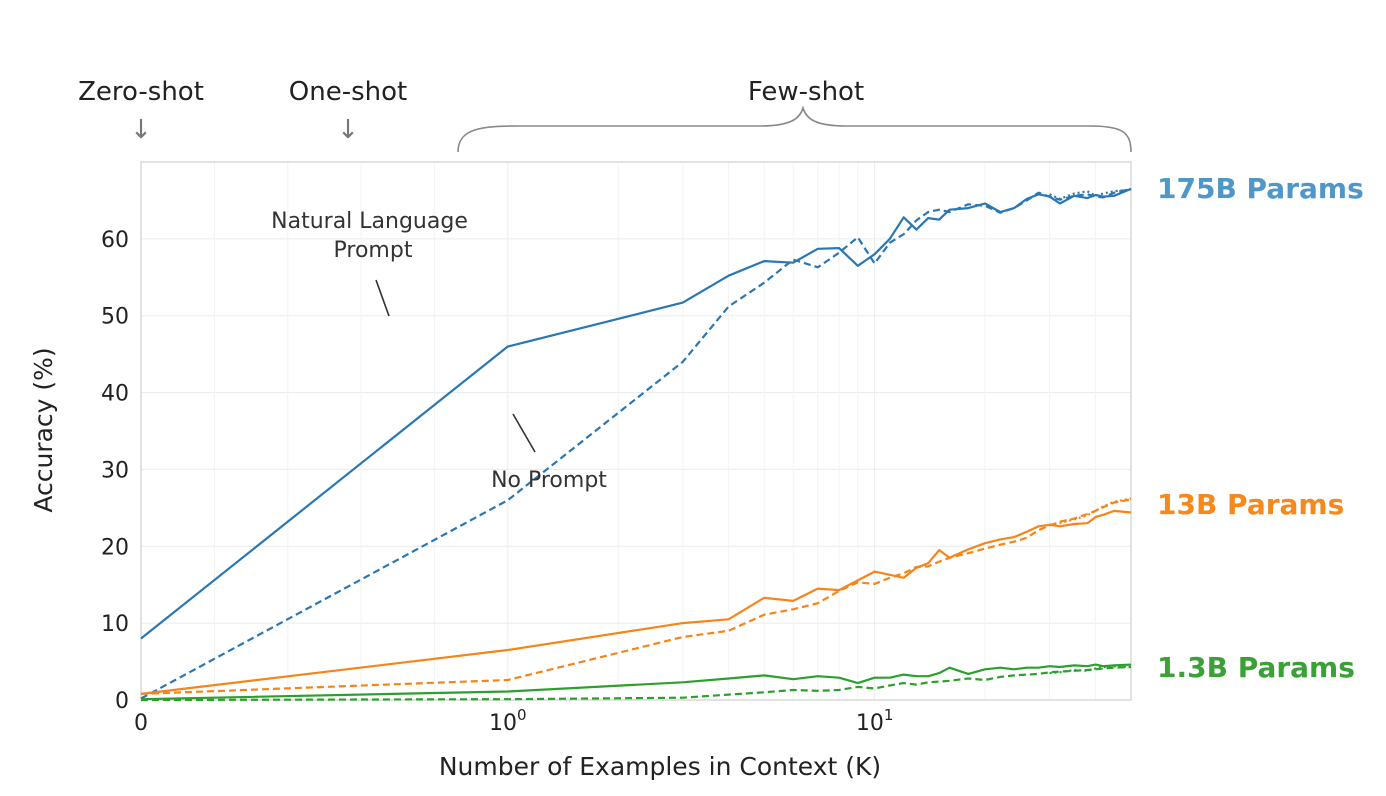 The image size is (1386, 796). I want to click on label-1-3b-params: 1.3B Params, so click(1256, 667).